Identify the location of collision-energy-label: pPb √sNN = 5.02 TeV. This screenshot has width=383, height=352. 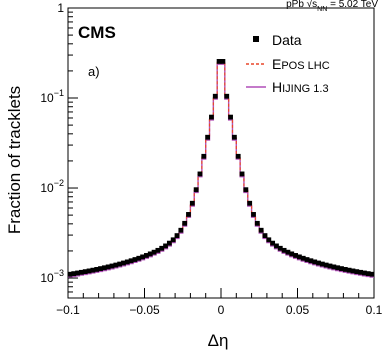
(332, 6).